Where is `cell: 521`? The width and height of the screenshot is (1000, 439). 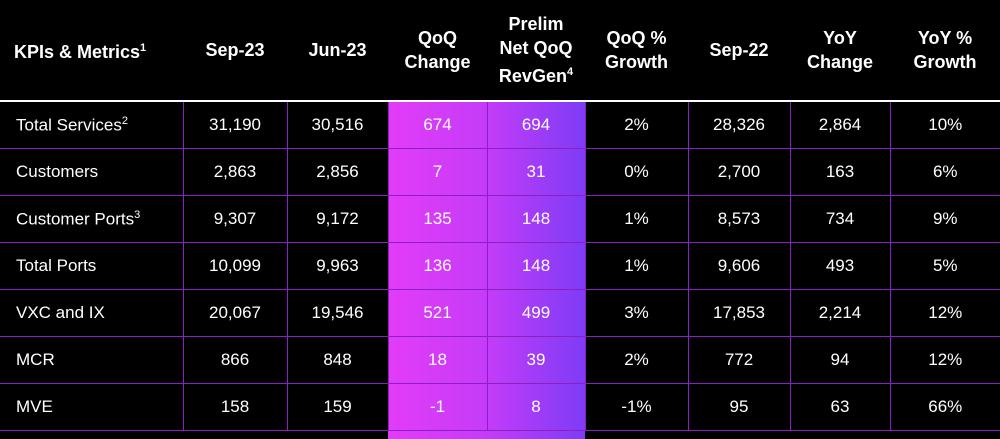
cell: 521 is located at coordinates (437, 313).